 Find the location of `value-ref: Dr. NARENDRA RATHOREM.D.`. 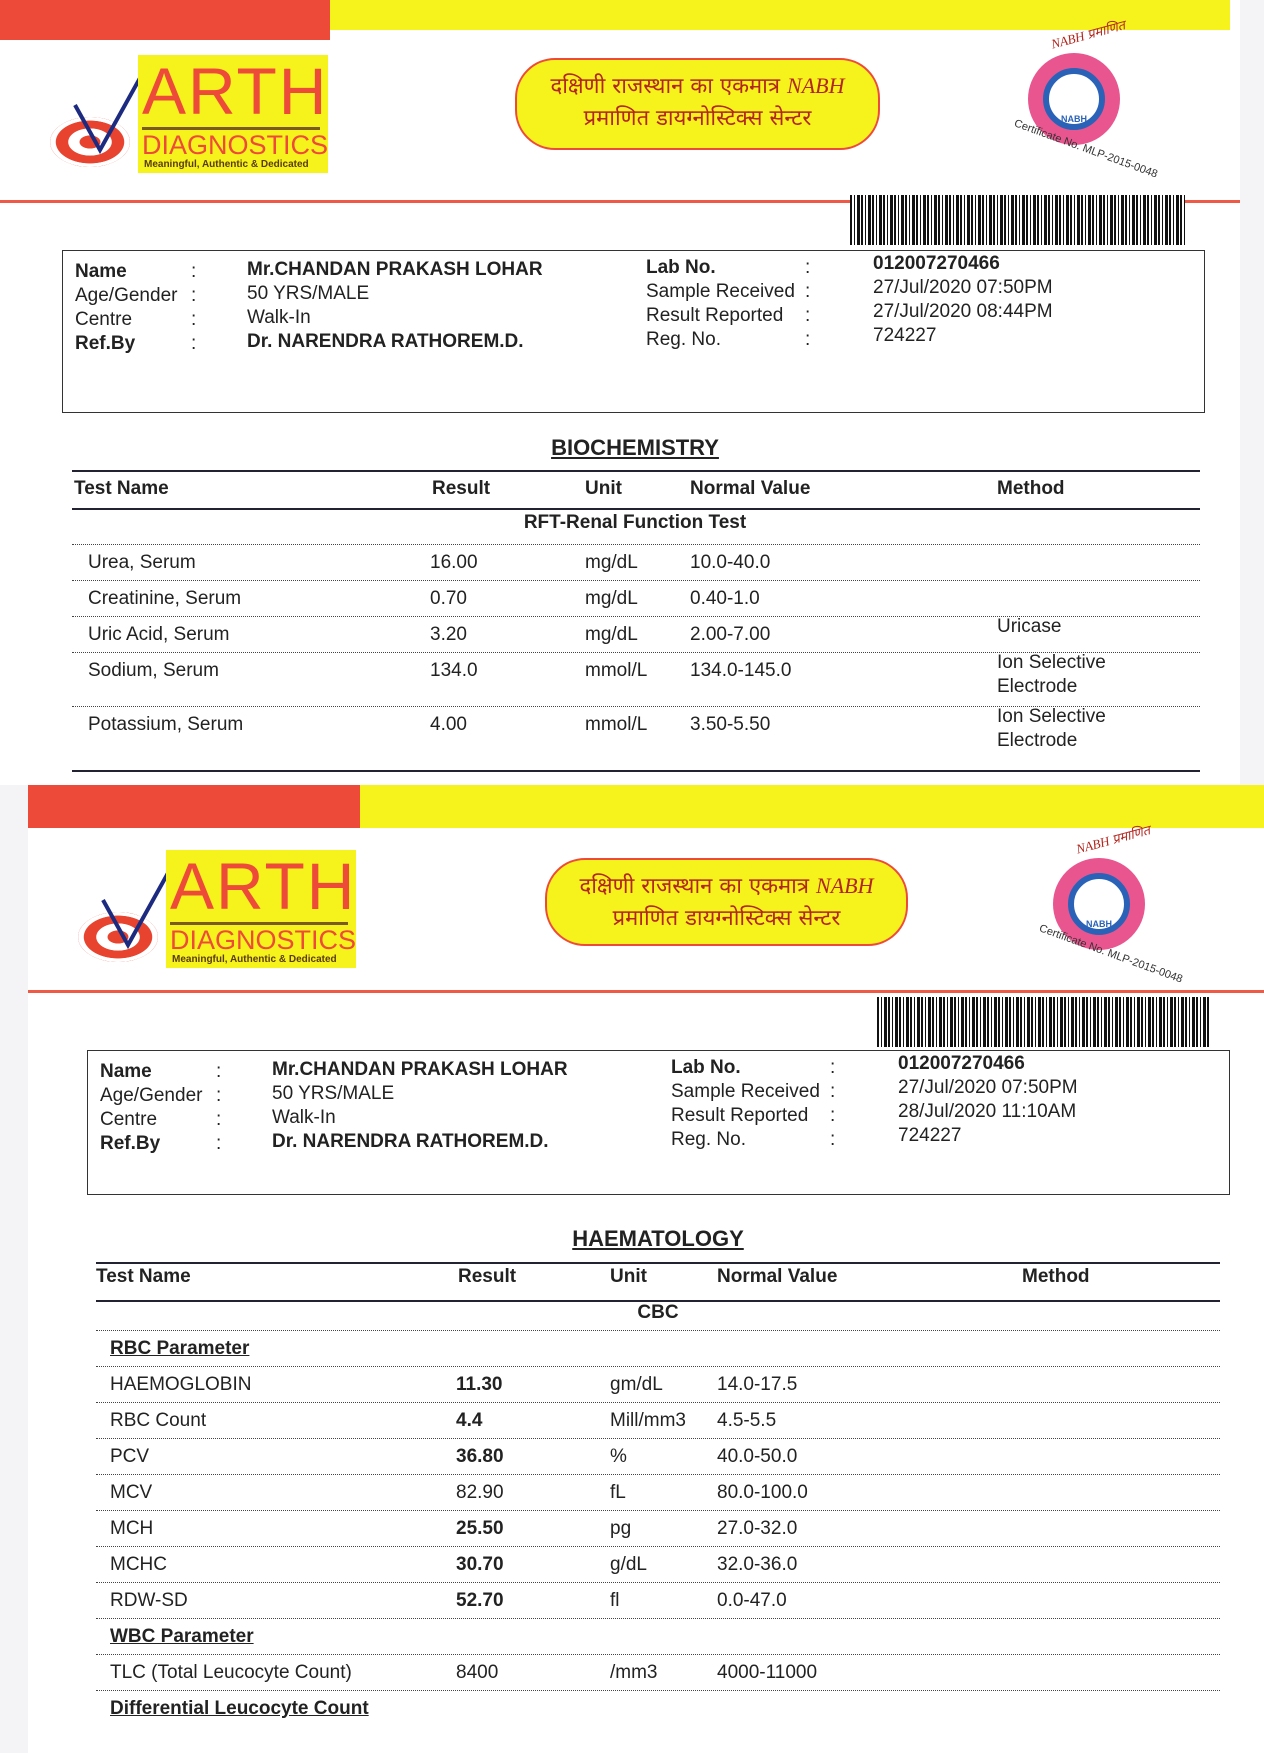

value-ref: Dr. NARENDRA RATHOREM.D. is located at coordinates (410, 1141).